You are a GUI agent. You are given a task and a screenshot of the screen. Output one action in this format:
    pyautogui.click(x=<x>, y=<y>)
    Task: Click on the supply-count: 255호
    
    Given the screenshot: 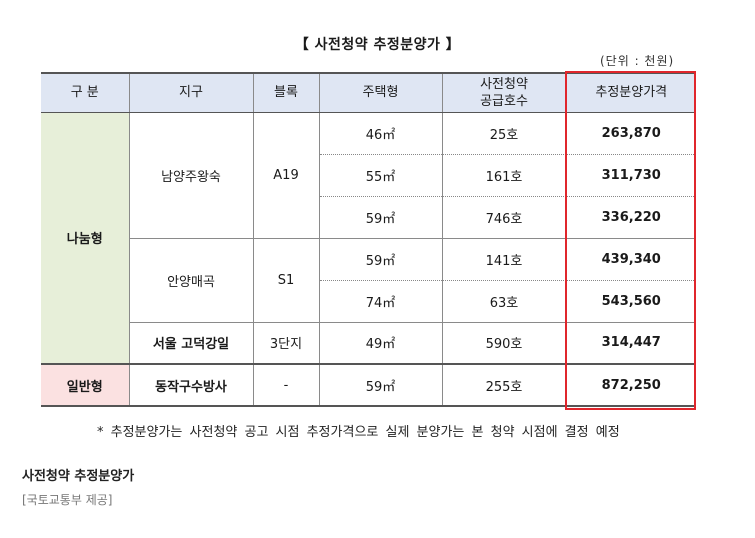 What is the action you would take?
    pyautogui.click(x=504, y=385)
    